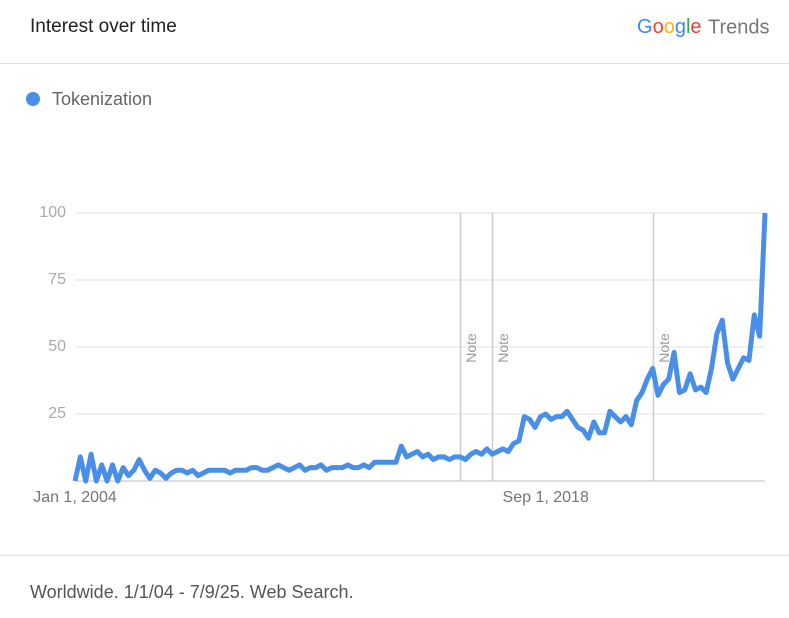  What do you see at coordinates (546, 497) in the screenshot?
I see `x-tick-label: Sep 1, 2018` at bounding box center [546, 497].